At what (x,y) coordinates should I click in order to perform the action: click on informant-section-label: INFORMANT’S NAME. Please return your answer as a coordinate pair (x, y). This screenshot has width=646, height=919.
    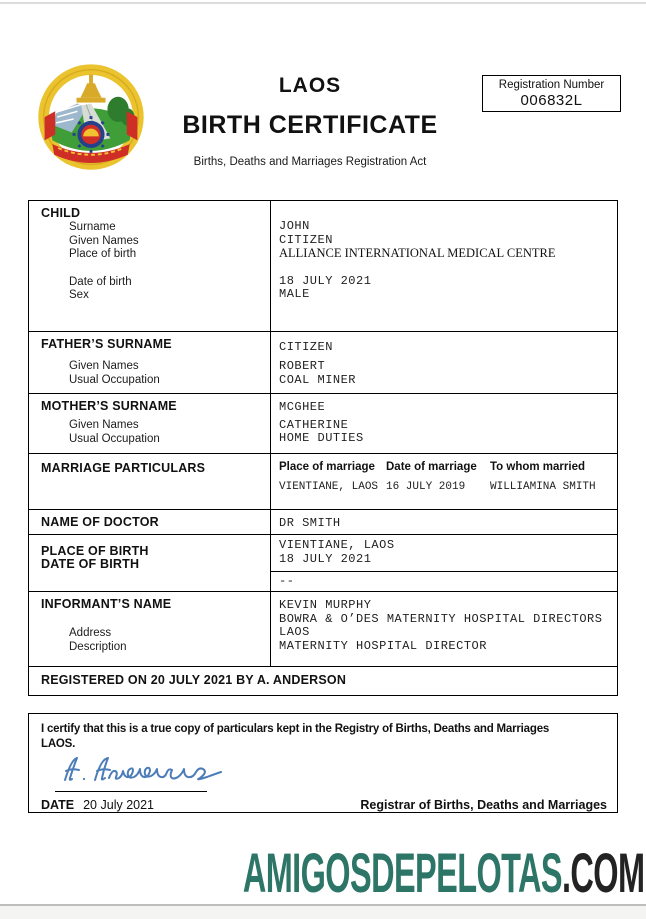
    Looking at the image, I should click on (106, 604).